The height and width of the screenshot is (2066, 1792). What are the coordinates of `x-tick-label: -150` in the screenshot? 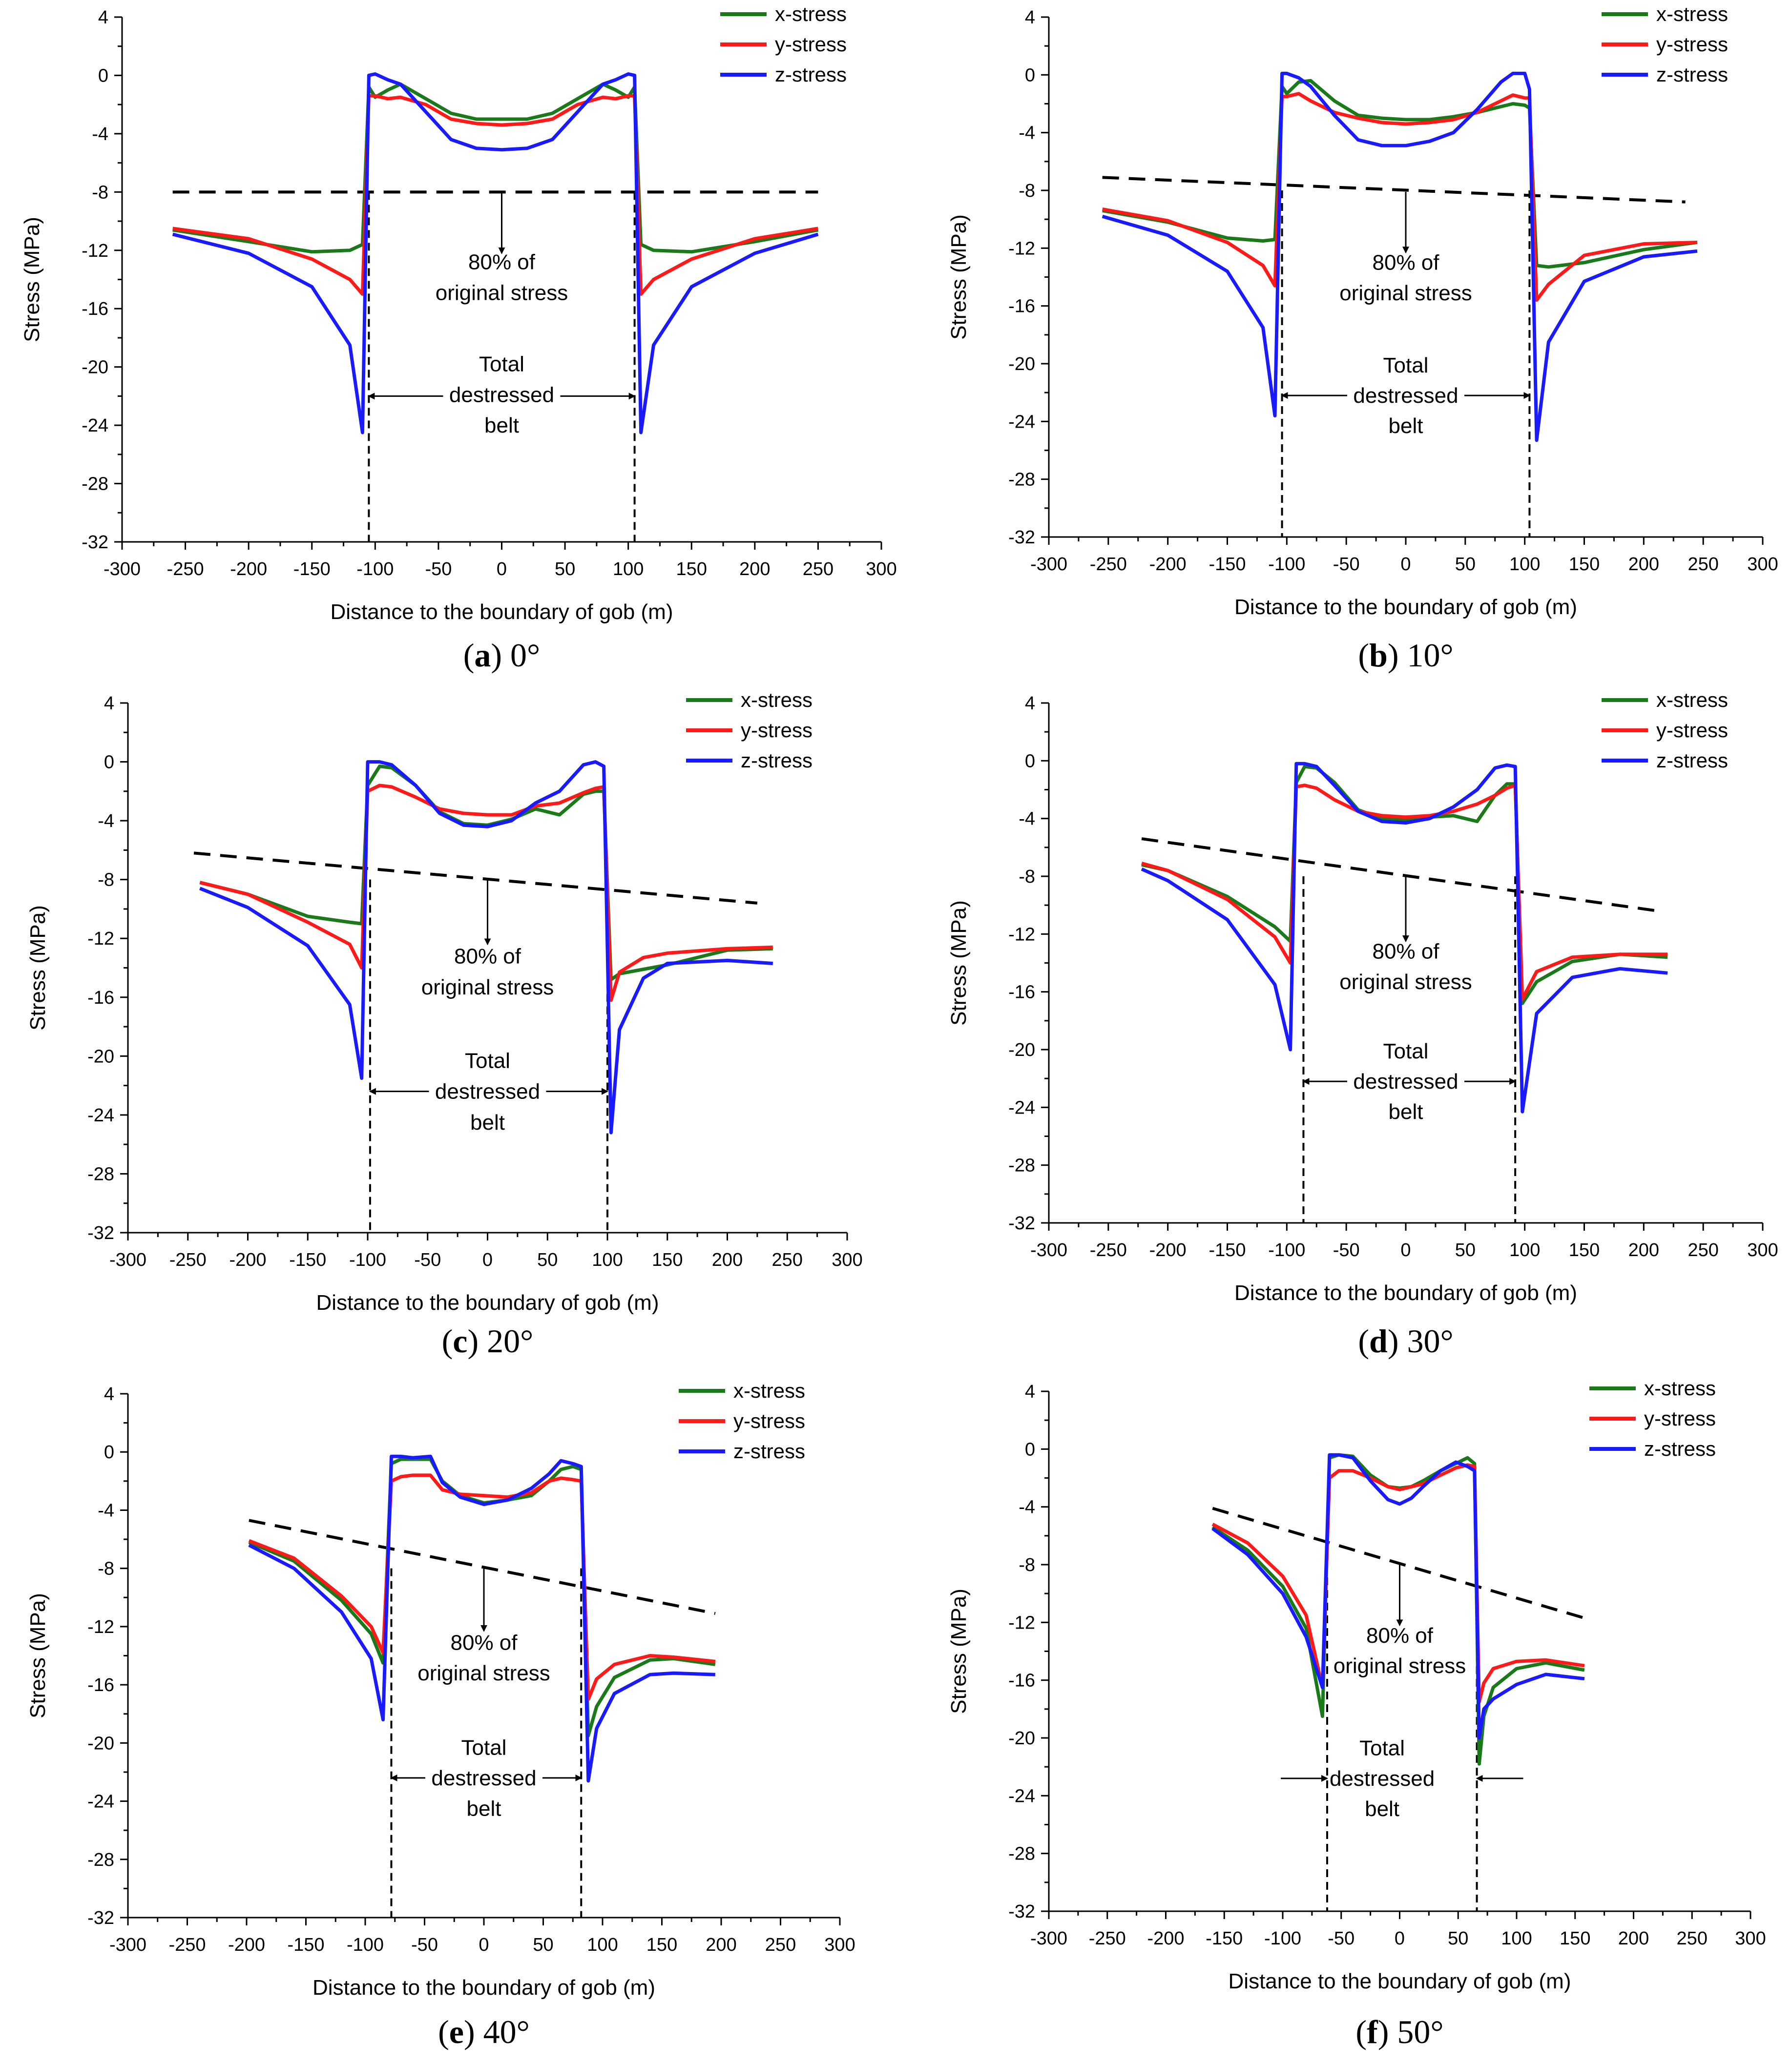 It's located at (1224, 1938).